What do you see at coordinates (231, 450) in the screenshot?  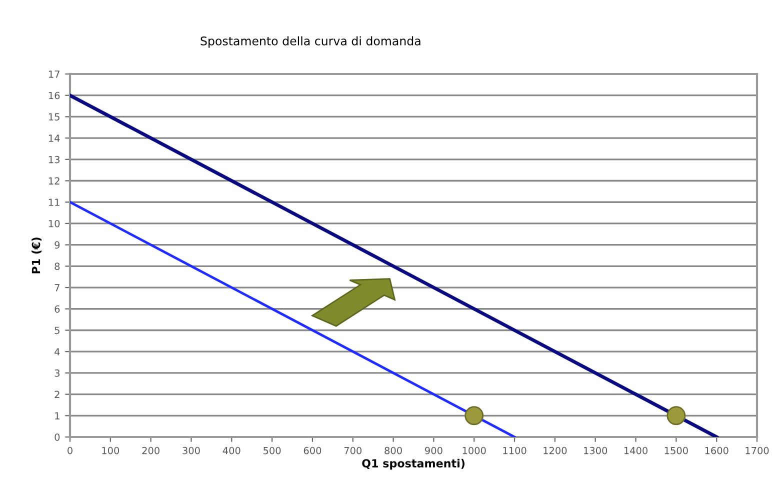 I see `x-tick-label: 400` at bounding box center [231, 450].